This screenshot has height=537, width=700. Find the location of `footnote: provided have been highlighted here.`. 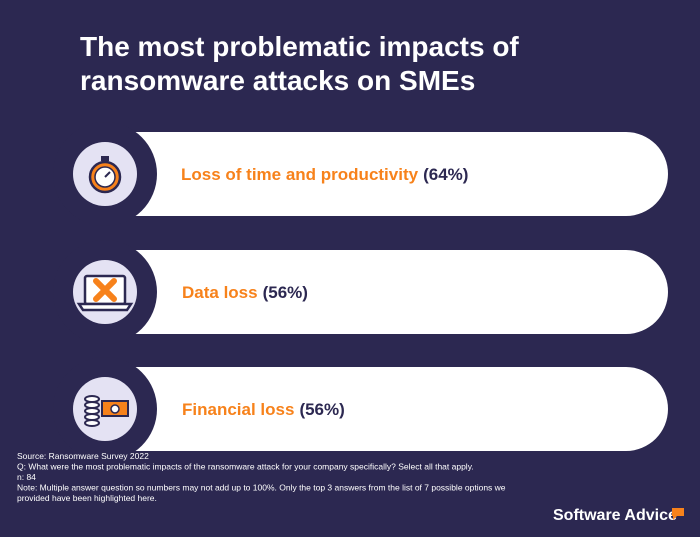

footnote: provided have been highlighted here. is located at coordinates (87, 498).